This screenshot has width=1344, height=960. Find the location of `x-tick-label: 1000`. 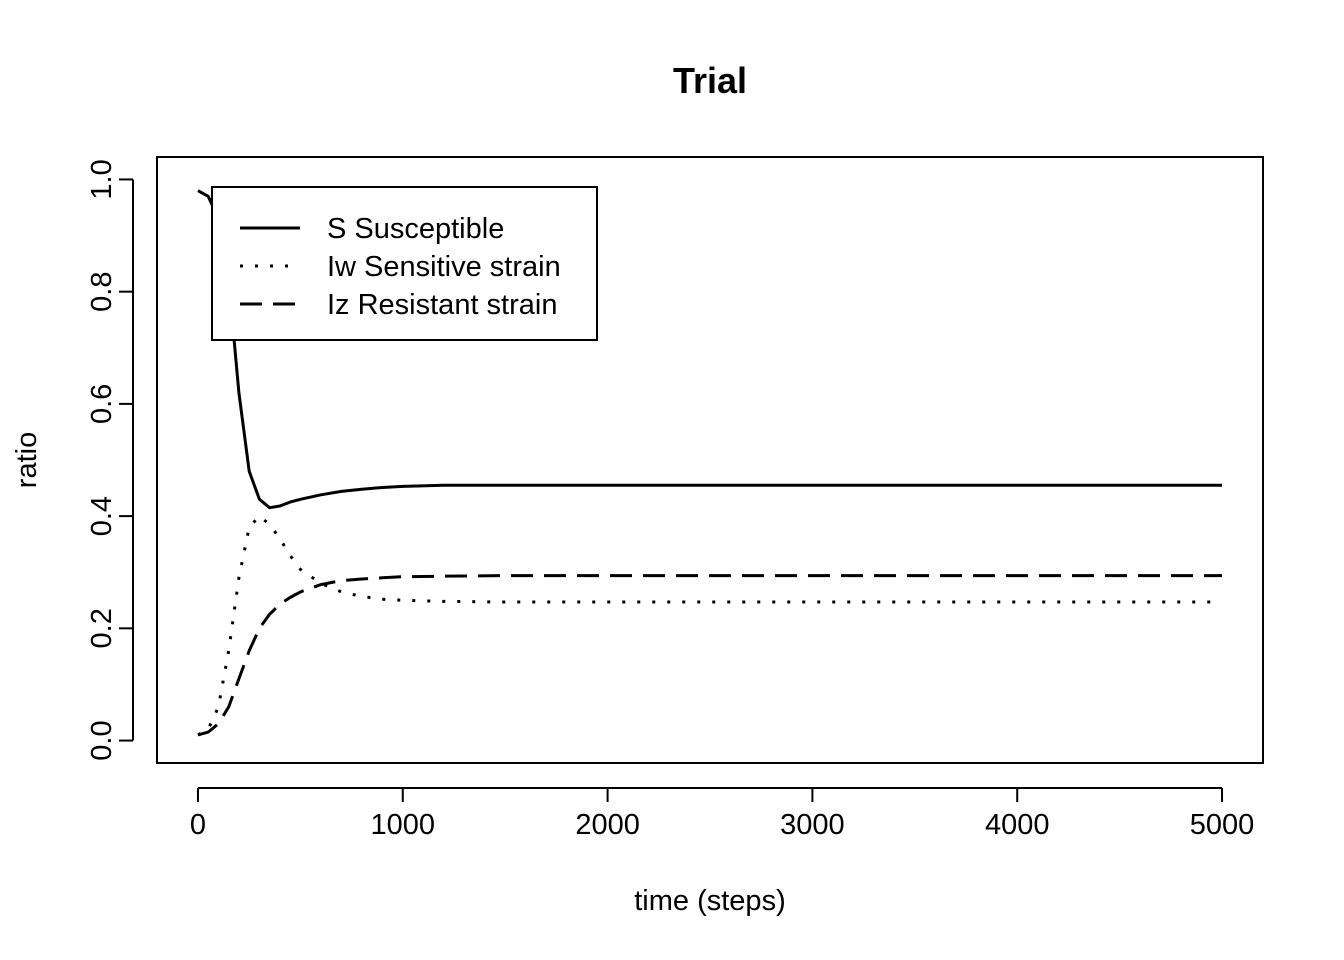

x-tick-label: 1000 is located at coordinates (403, 825).